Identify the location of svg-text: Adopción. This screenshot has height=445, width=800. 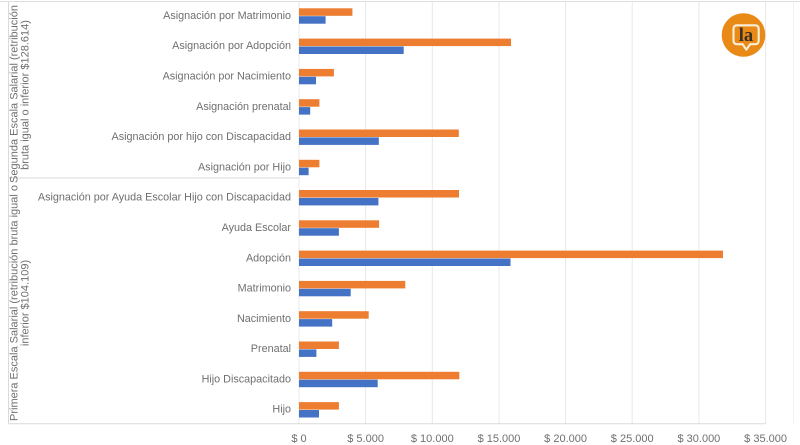
(268, 258).